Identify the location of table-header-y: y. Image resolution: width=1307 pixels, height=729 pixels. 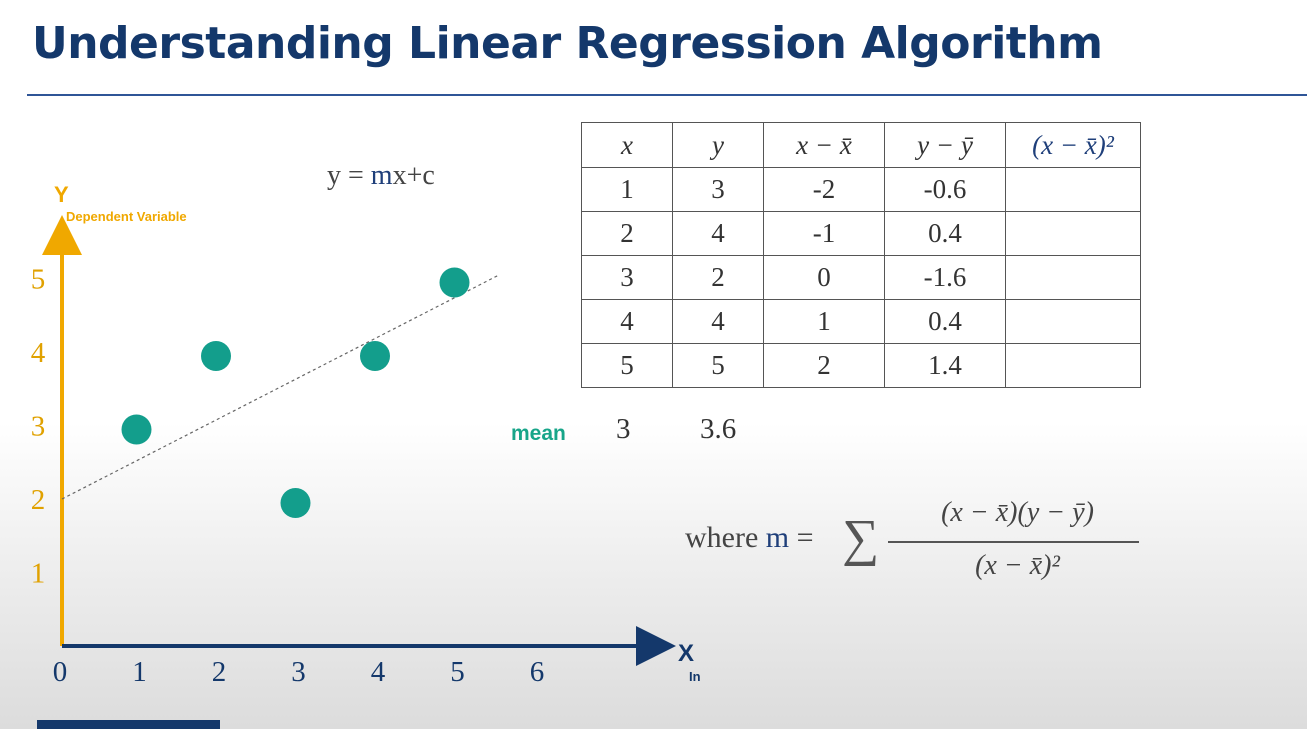
(718, 145).